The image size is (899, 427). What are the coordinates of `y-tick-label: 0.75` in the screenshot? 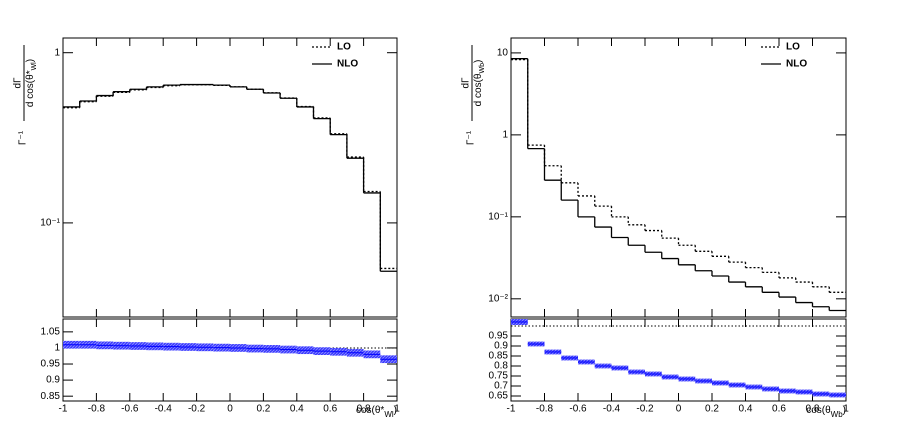 It's located at (499, 376).